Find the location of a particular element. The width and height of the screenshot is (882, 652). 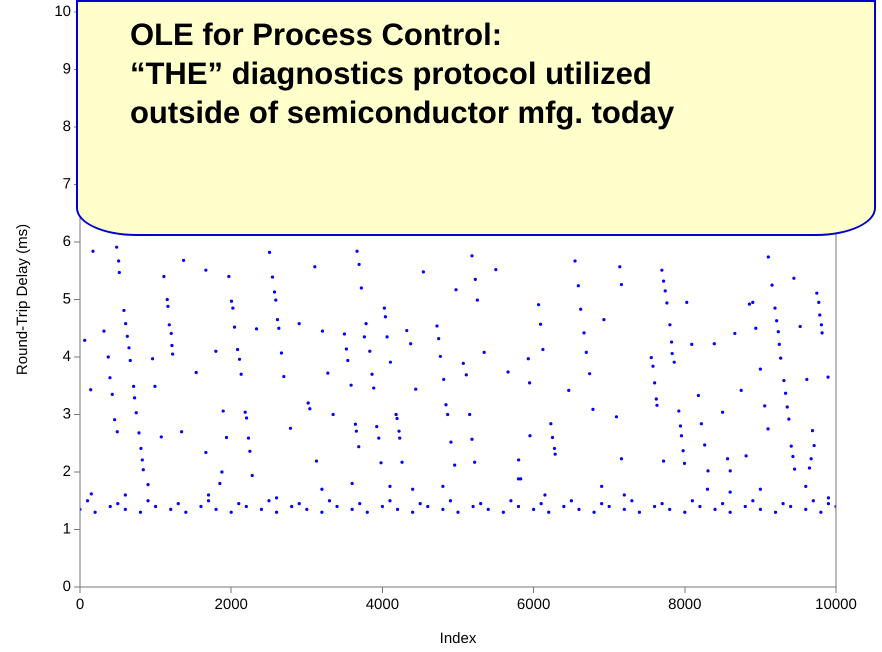

y-tick-label: 1 is located at coordinates (66, 529).